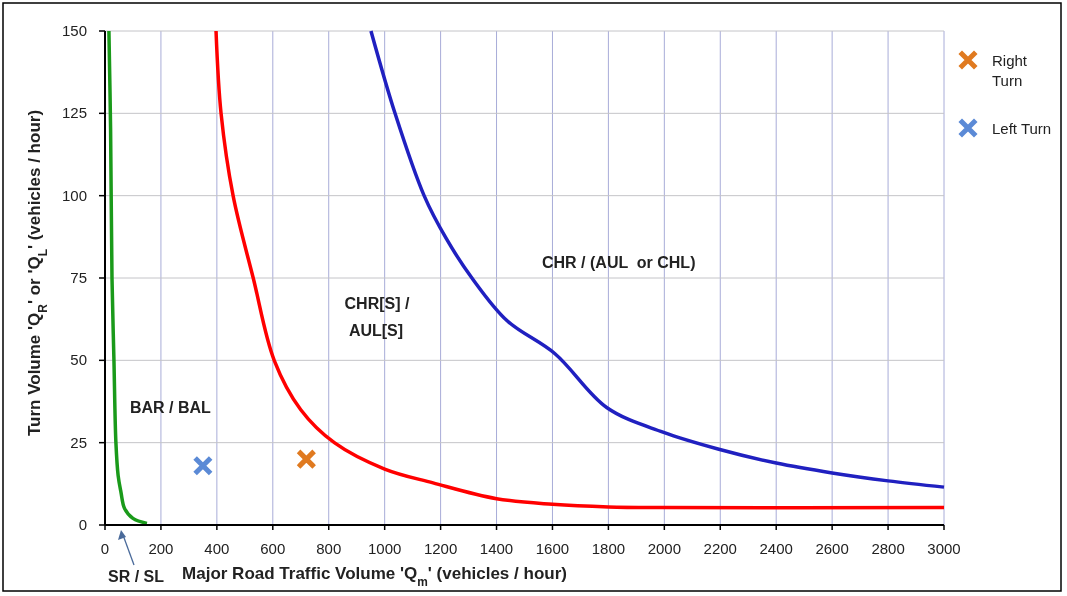 The width and height of the screenshot is (1067, 596). I want to click on x-tick-label: 600, so click(273, 548).